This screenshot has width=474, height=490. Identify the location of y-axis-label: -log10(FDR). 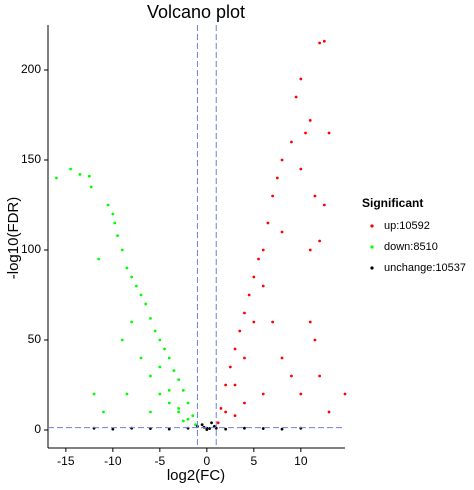
(13, 238).